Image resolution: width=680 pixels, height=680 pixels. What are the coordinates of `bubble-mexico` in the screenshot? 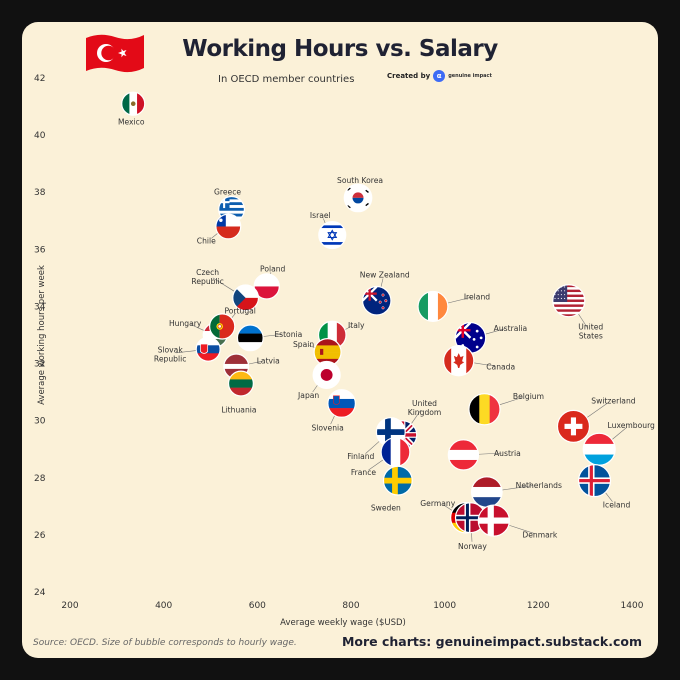 It's located at (133, 104).